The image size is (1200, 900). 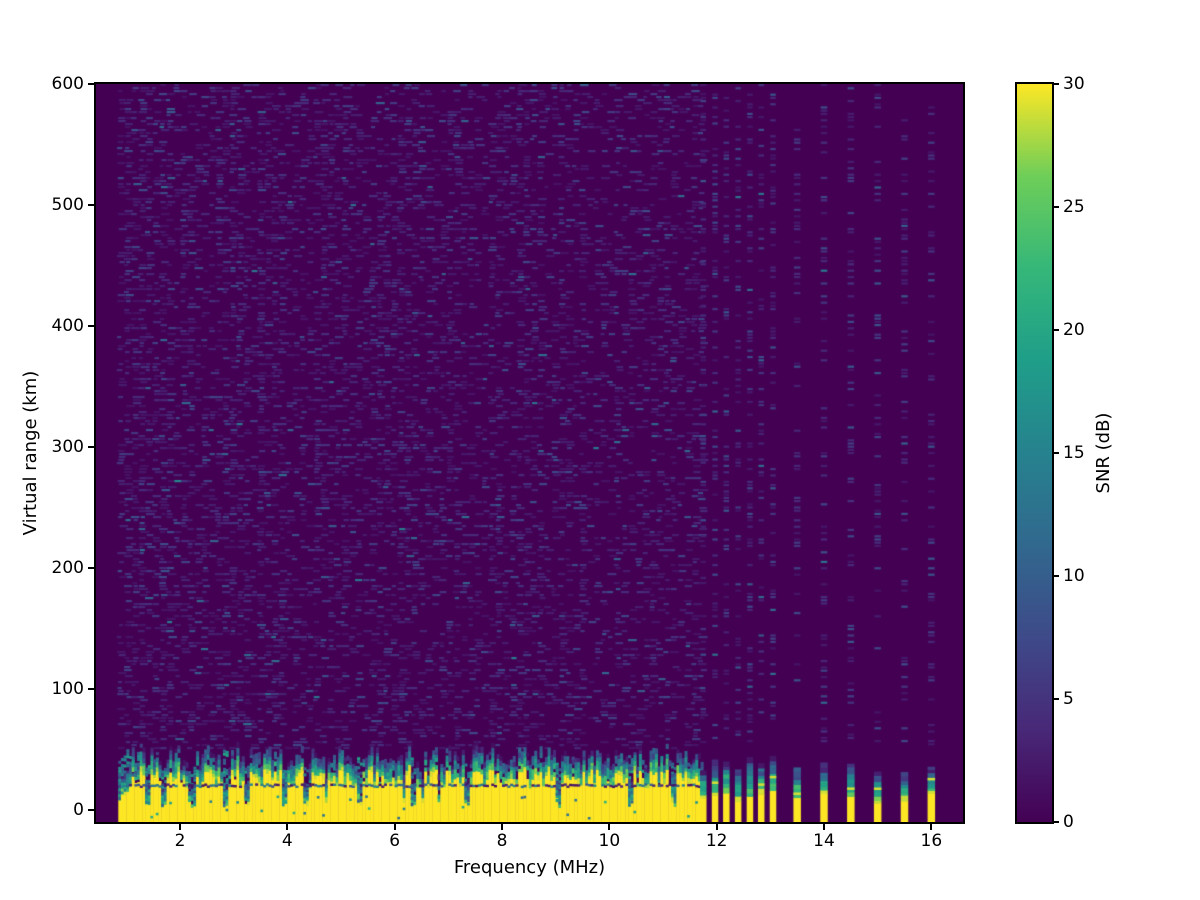 What do you see at coordinates (67, 567) in the screenshot?
I see `y-tick-label: 200` at bounding box center [67, 567].